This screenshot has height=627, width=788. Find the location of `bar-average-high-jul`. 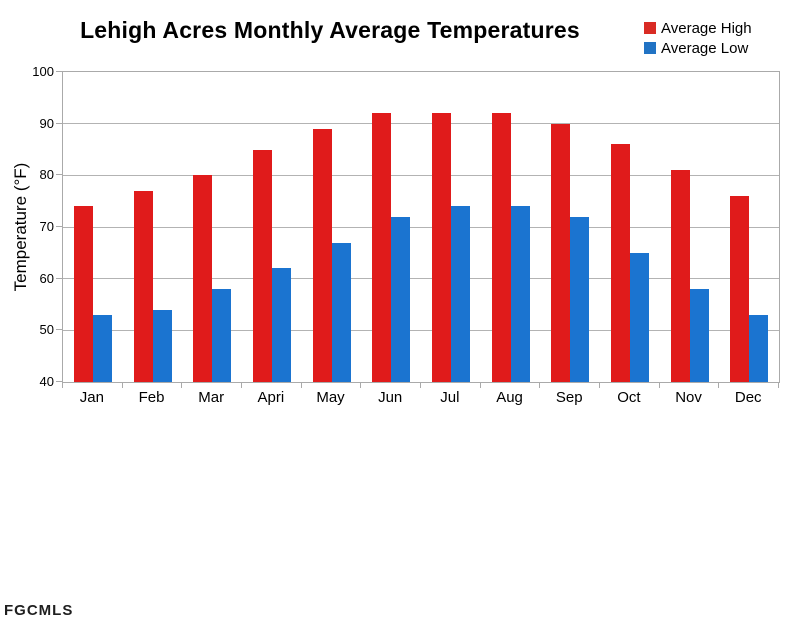

bar-average-high-jul is located at coordinates (441, 247).